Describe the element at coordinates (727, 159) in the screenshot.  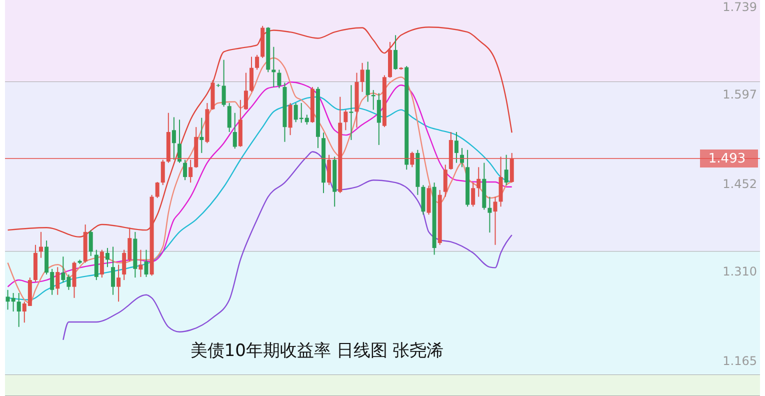
I see `ref-line-label: 1.493` at that location.